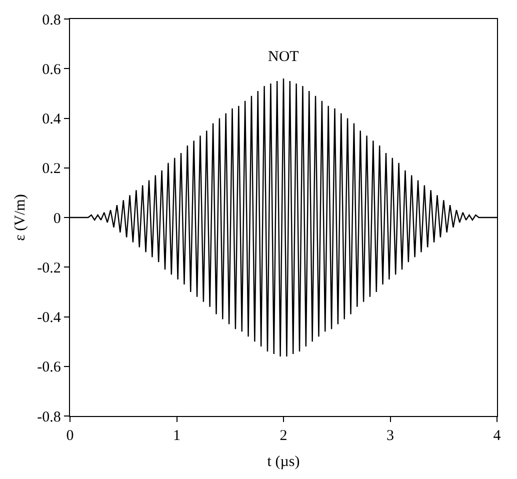 This screenshot has height=479, width=517. Describe the element at coordinates (284, 436) in the screenshot. I see `x-tick-label: 2` at that location.